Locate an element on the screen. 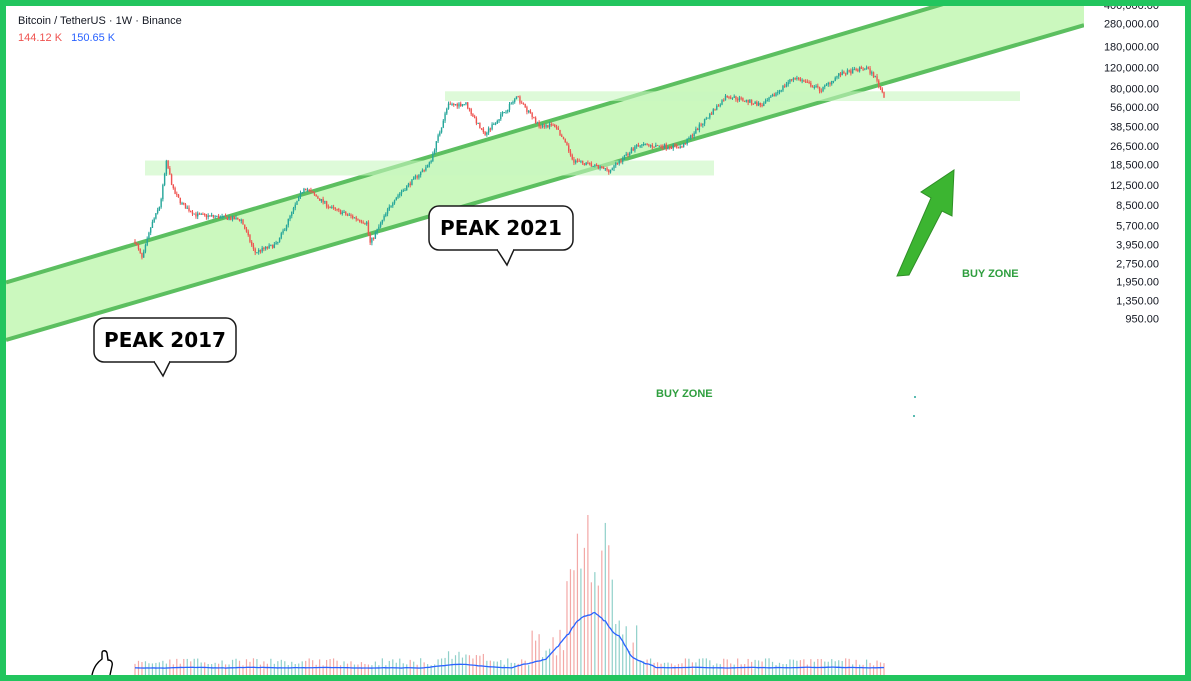 The height and width of the screenshot is (681, 1191). price-axis-bg is located at coordinates (1134, 340).